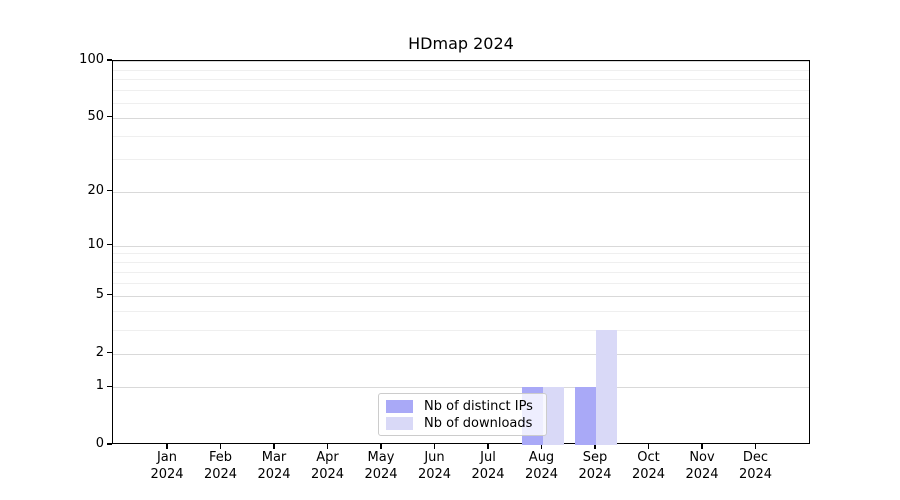 The image size is (900, 500). Describe the element at coordinates (95, 244) in the screenshot. I see `y-tick-label-10: 10` at that location.